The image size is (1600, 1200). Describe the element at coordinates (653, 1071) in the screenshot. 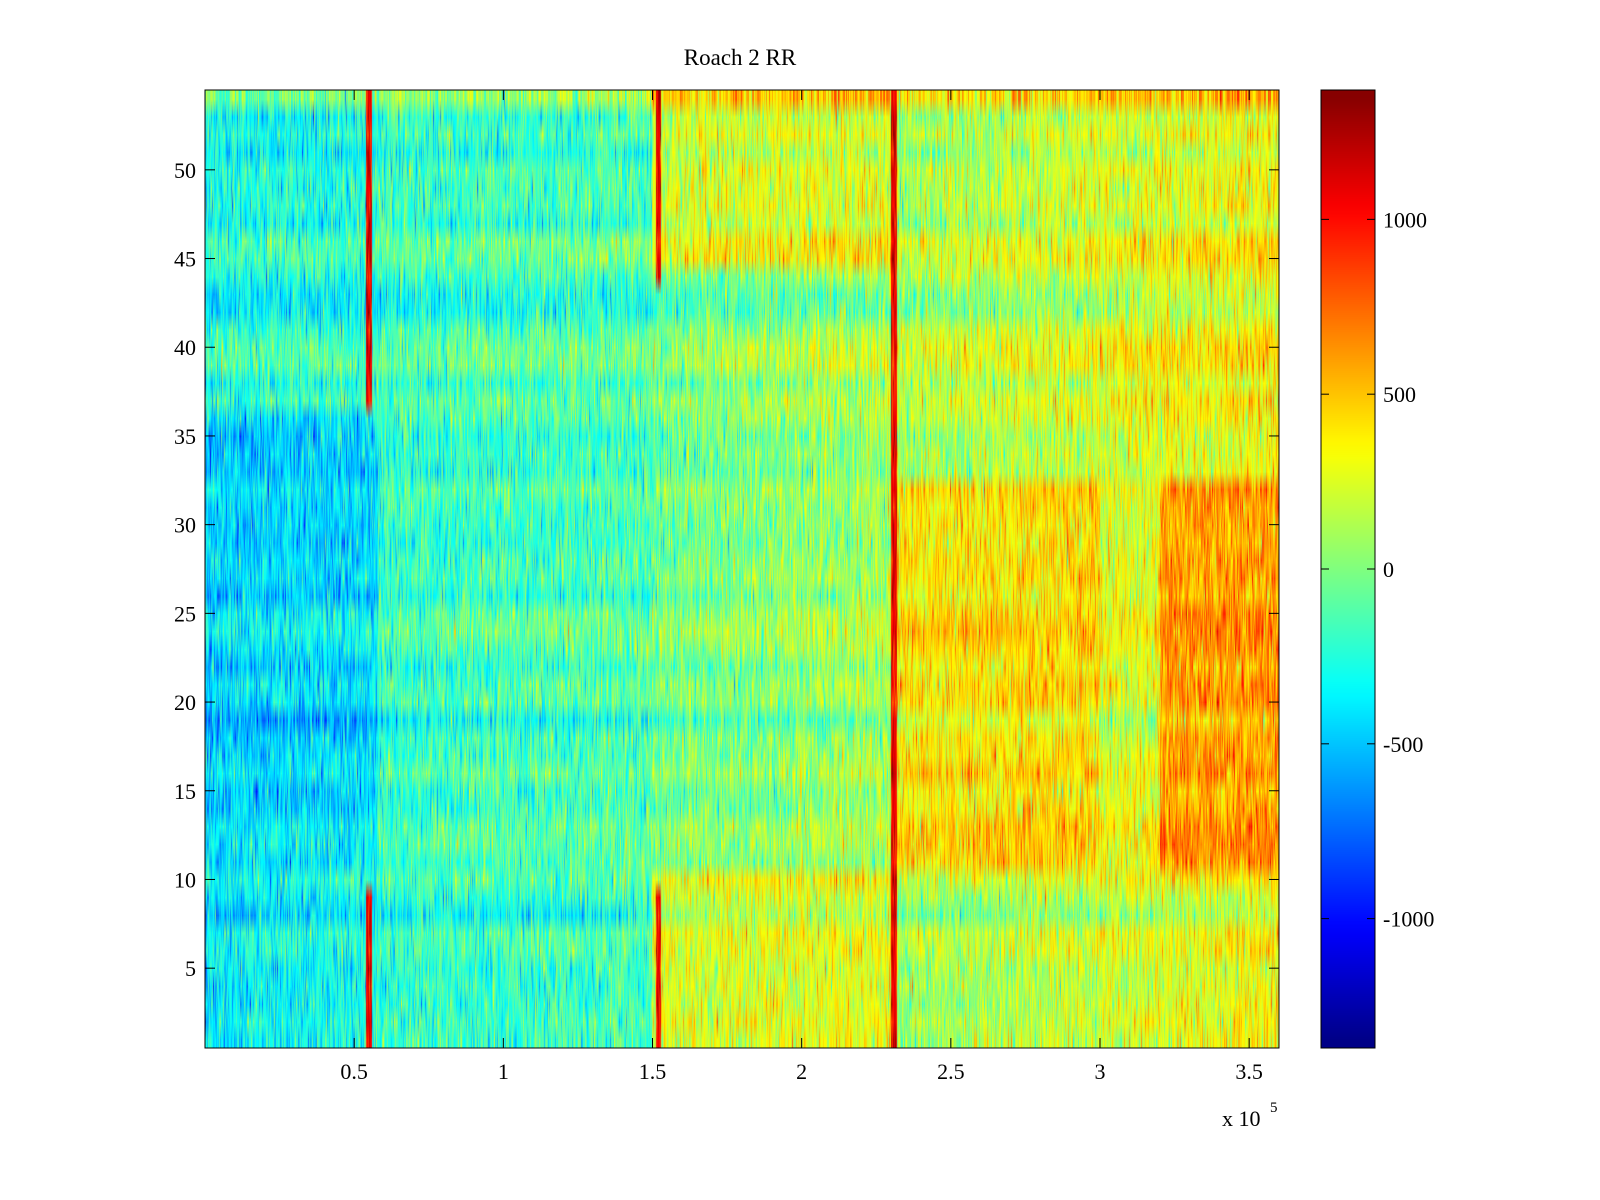

I see `x-tick-label: 1.5` at that location.